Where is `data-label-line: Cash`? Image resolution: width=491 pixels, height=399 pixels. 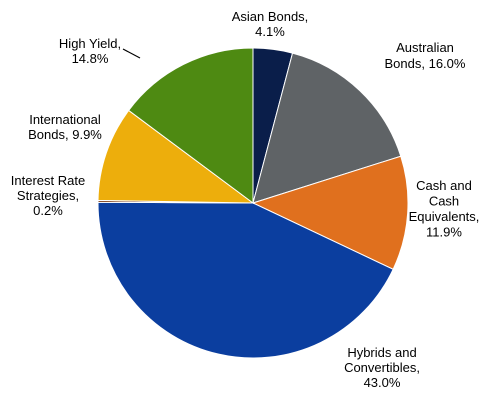 data-label-line: Cash is located at coordinates (444, 201).